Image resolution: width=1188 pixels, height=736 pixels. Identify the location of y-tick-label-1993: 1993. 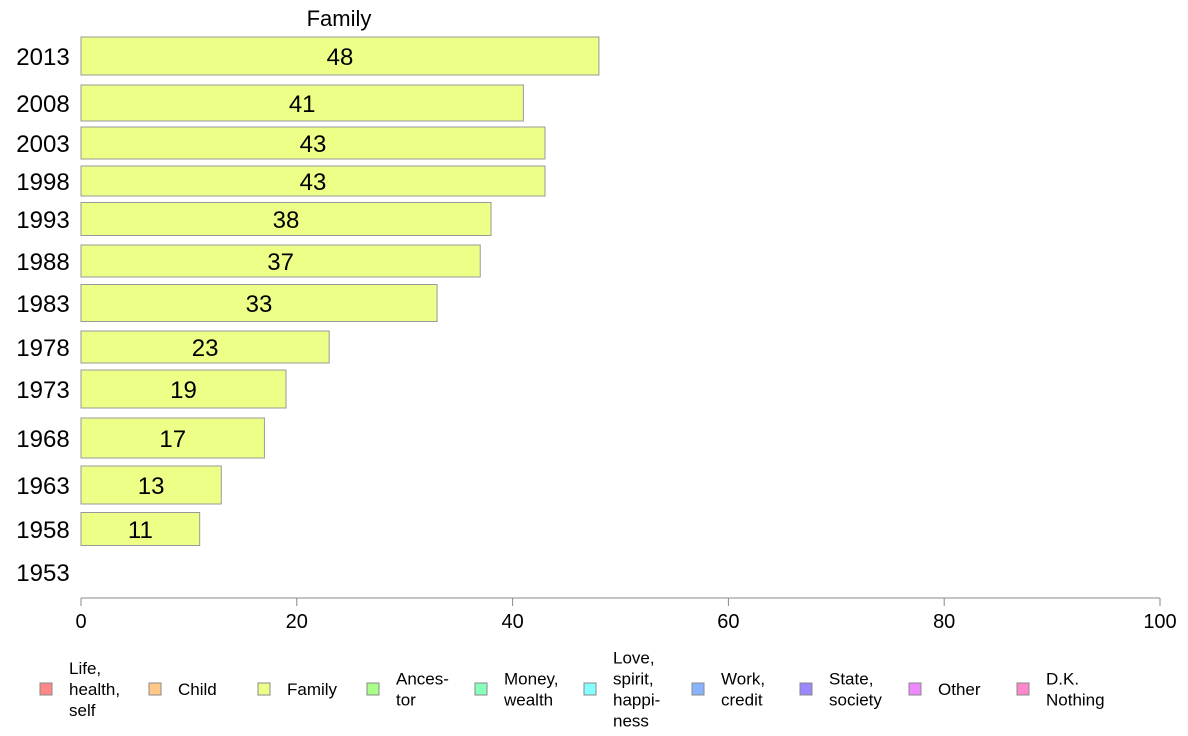
(42, 220).